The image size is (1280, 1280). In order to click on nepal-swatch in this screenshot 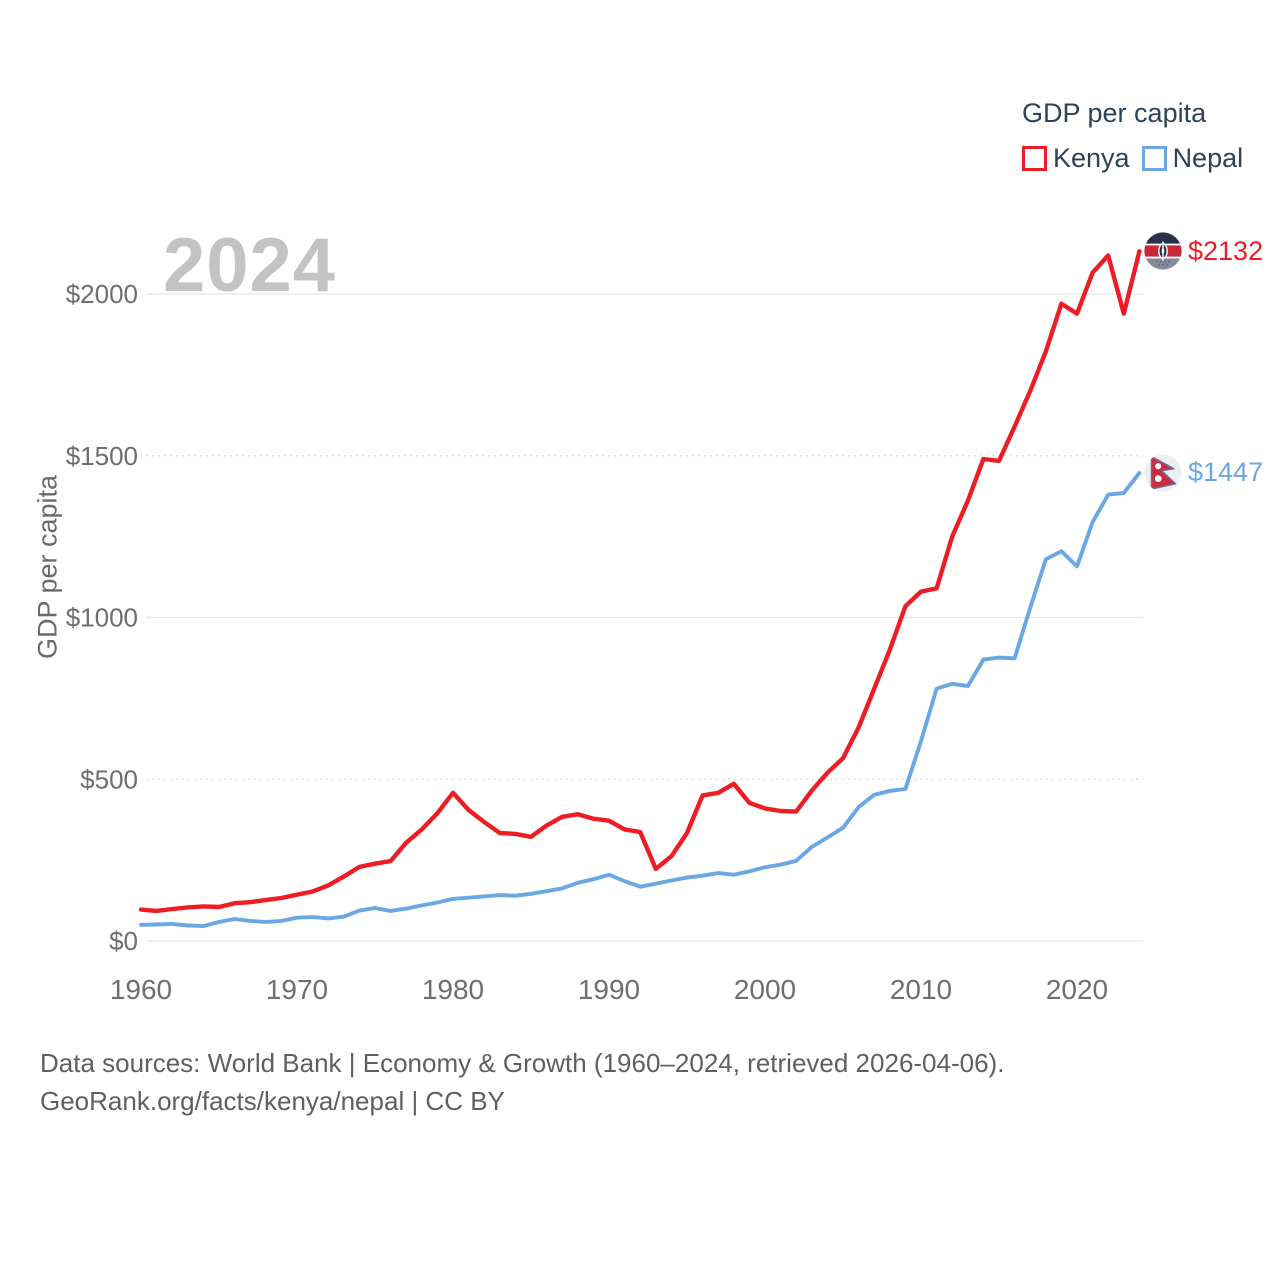, I will do `click(1154, 158)`.